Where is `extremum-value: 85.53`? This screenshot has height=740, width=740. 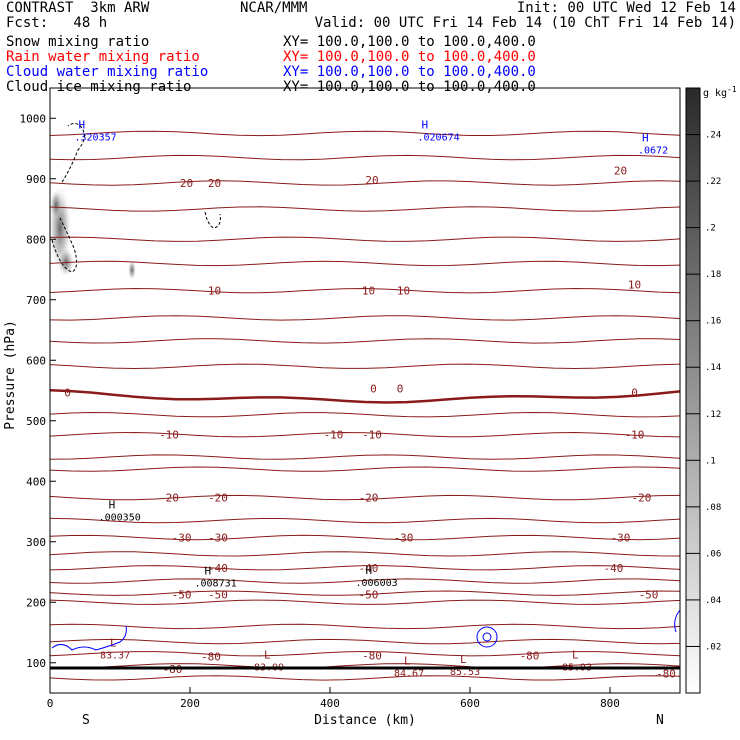
extremum-value: 85.53 is located at coordinates (465, 672).